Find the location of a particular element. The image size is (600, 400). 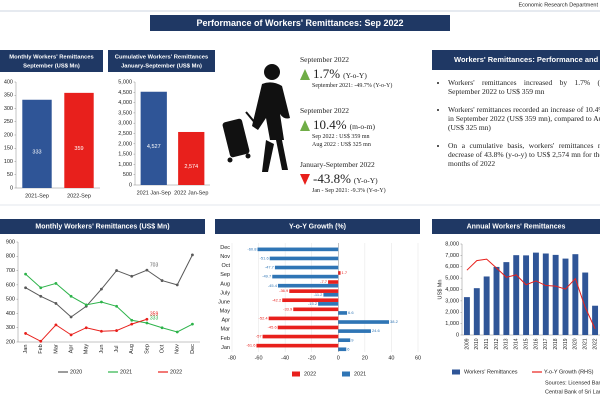

y-tick-label: 350 is located at coordinates (8, 96).